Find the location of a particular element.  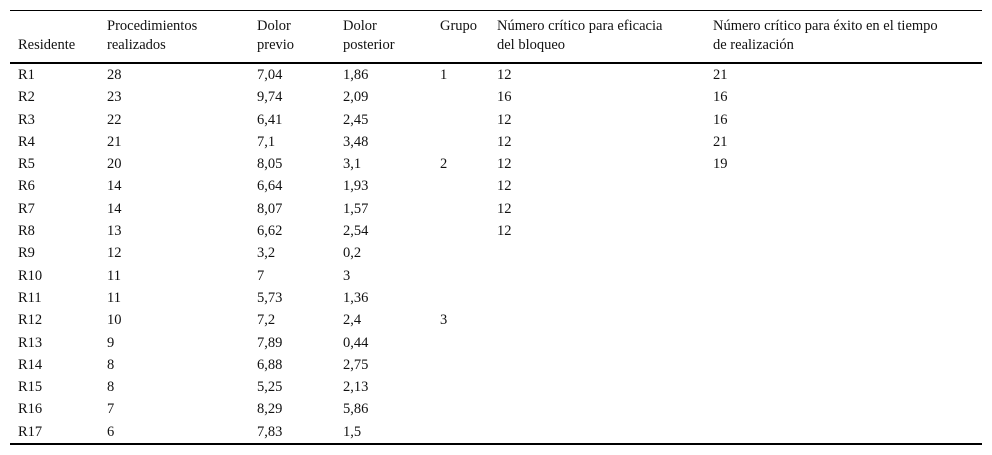

cell-residente: R1 is located at coordinates (26, 75).